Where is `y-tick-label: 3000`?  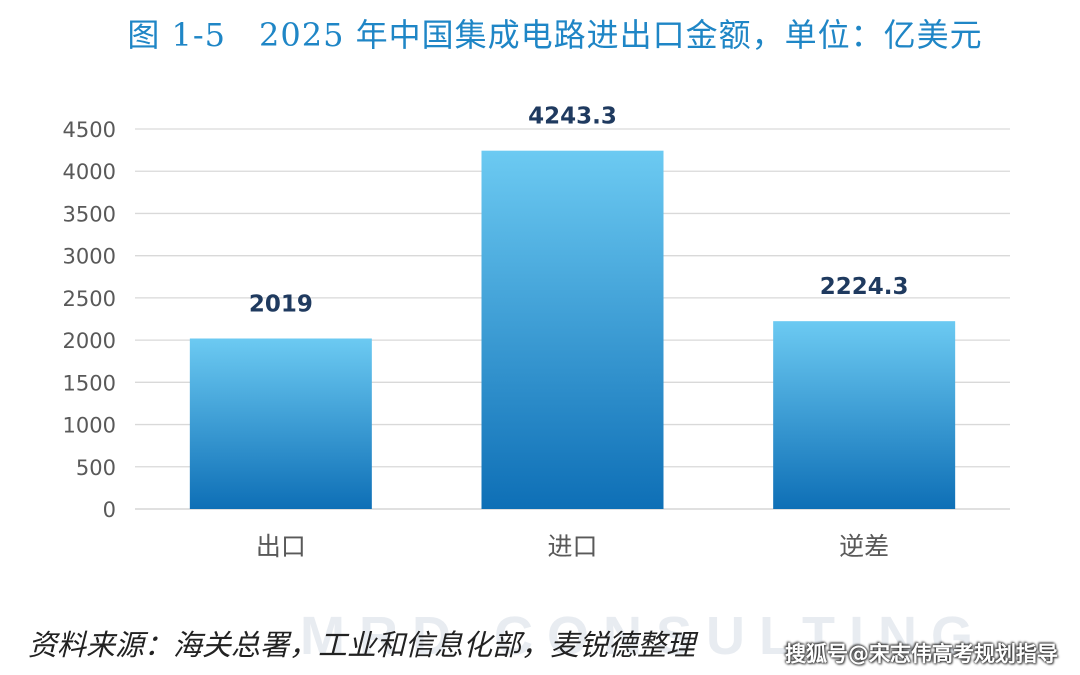 y-tick-label: 3000 is located at coordinates (89, 257).